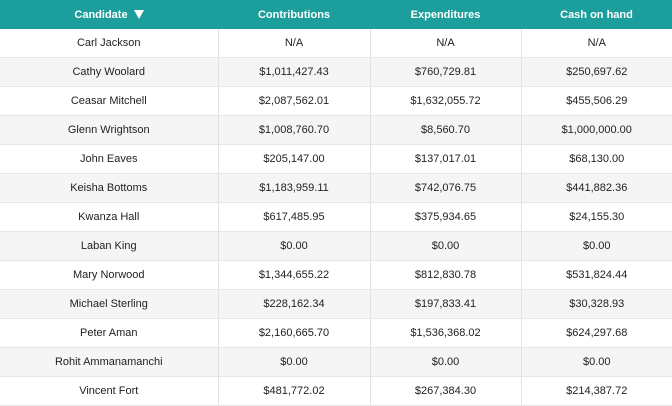 This screenshot has width=672, height=406. I want to click on candidate-cell: Kwanza Hall, so click(109, 217).